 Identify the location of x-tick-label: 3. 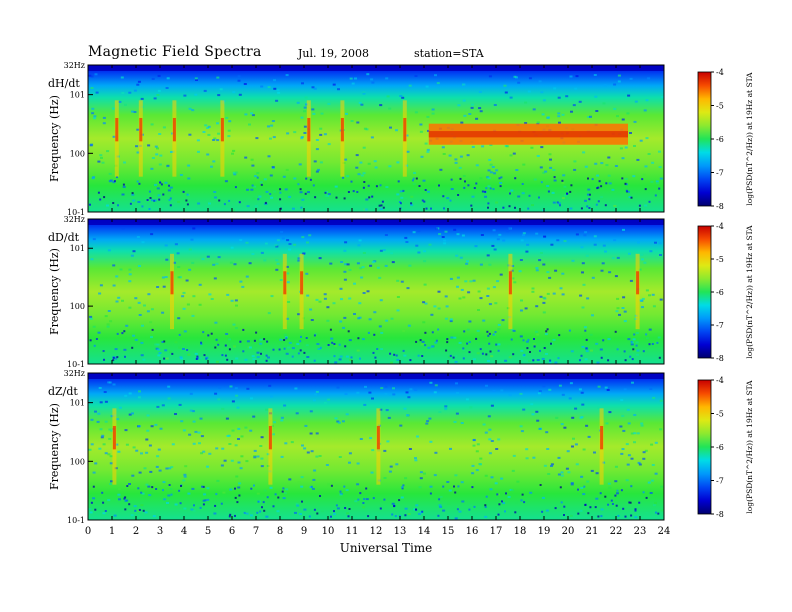
(160, 531).